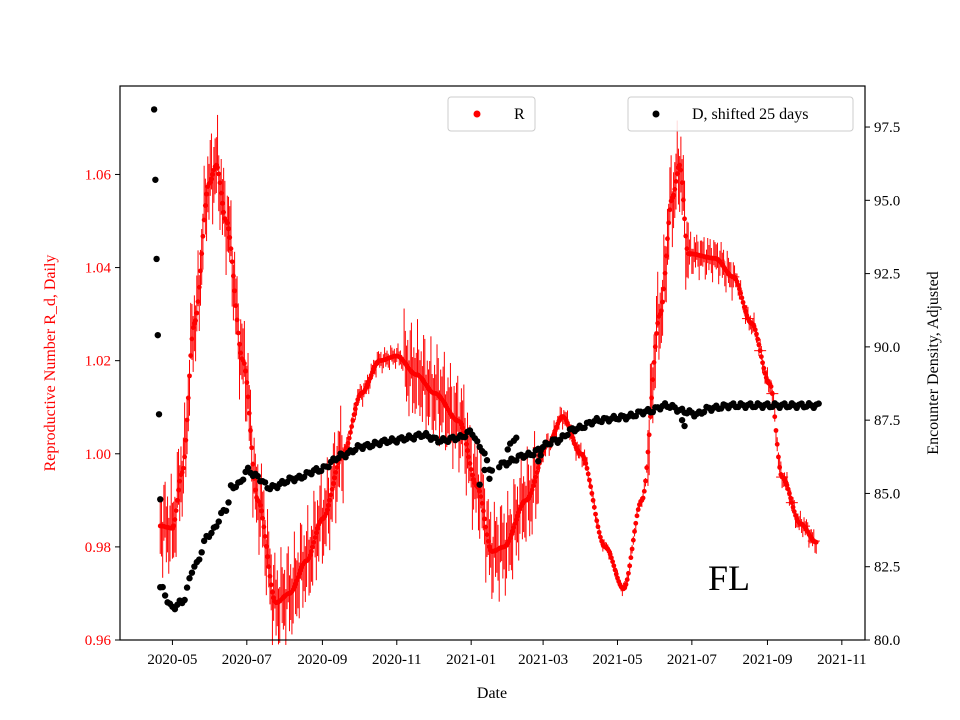  I want to click on y-left-tick-label: 1.04, so click(98, 269).